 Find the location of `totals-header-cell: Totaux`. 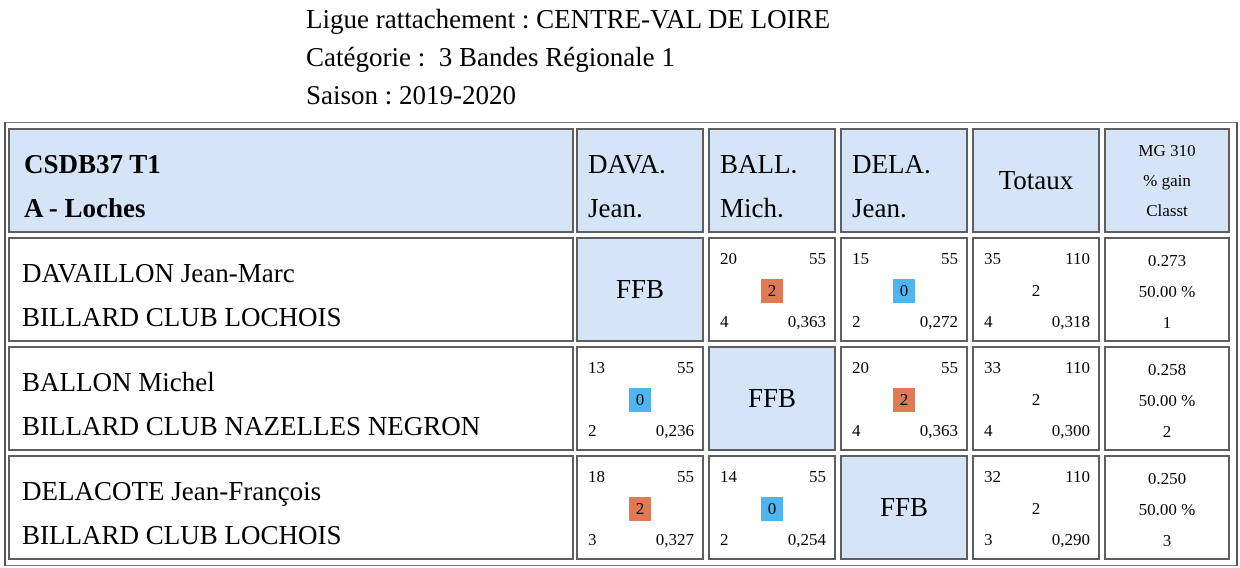

totals-header-cell: Totaux is located at coordinates (1036, 180).